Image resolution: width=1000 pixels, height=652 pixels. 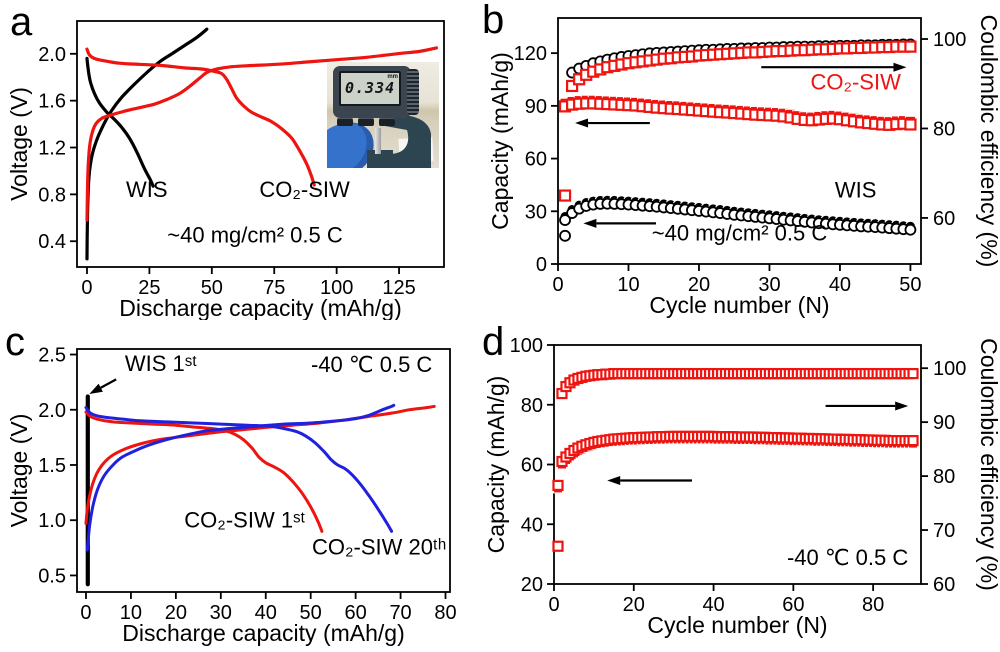 I want to click on y2-tick-label: 70, so click(x=944, y=531).